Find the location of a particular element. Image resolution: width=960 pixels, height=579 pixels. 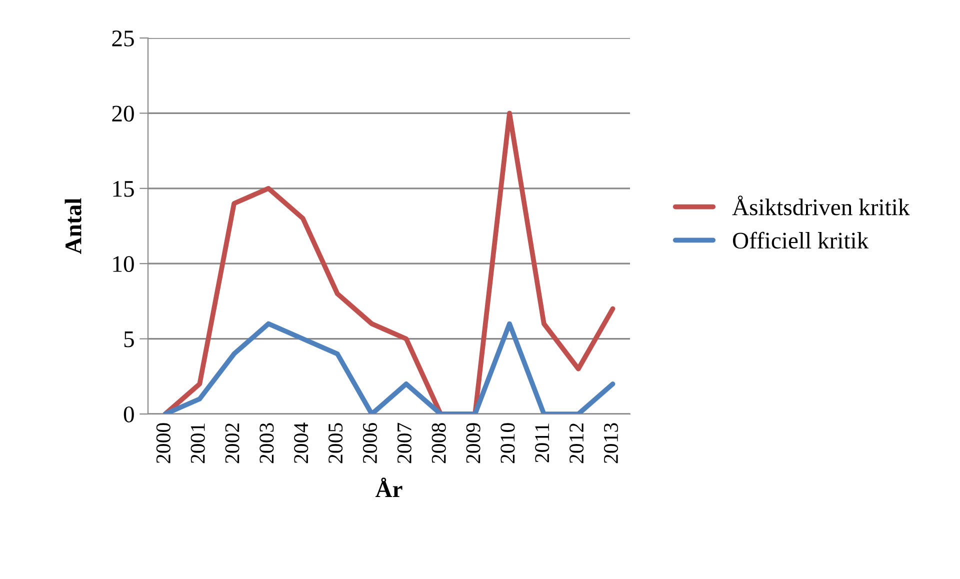

x-tick-label: 2002 is located at coordinates (232, 443).